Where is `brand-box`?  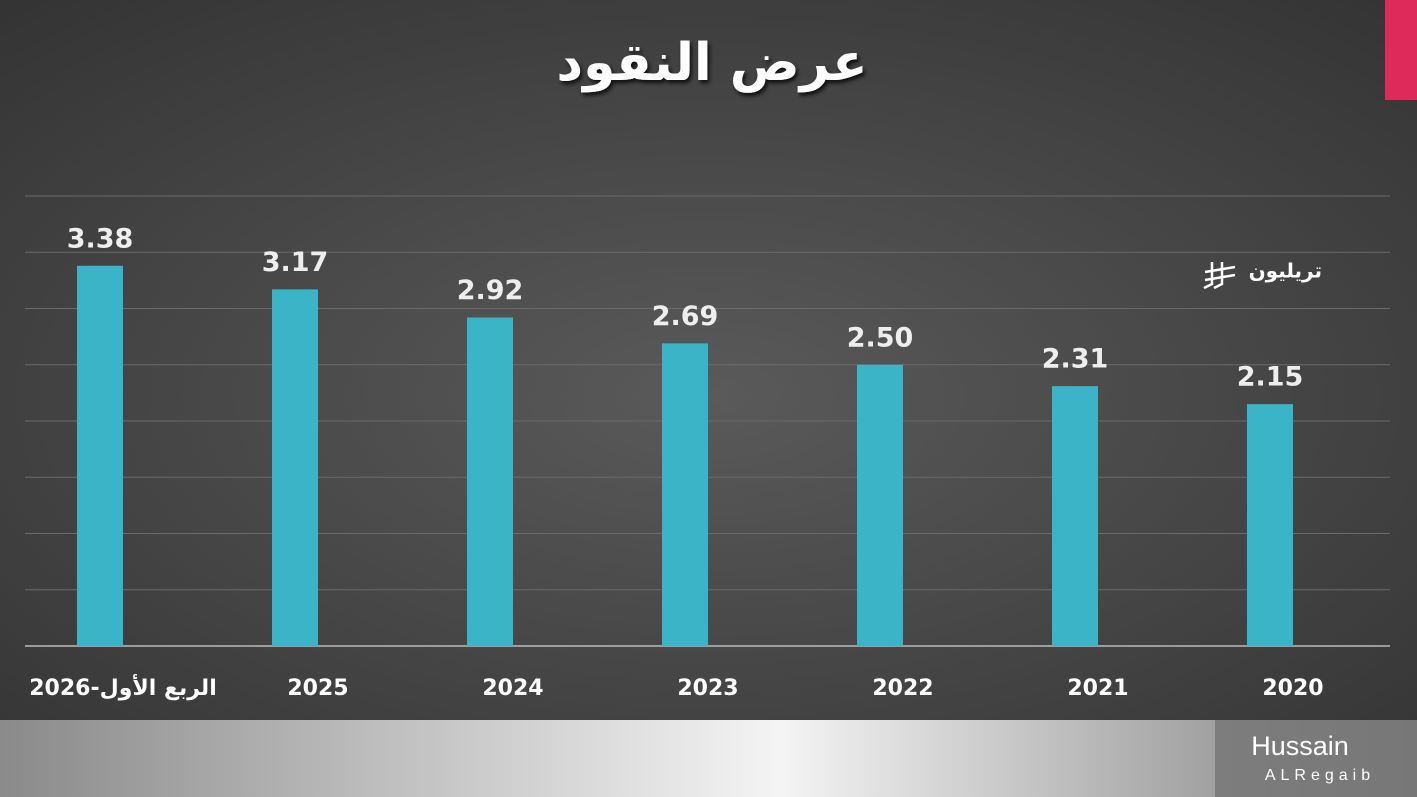 brand-box is located at coordinates (1316, 758).